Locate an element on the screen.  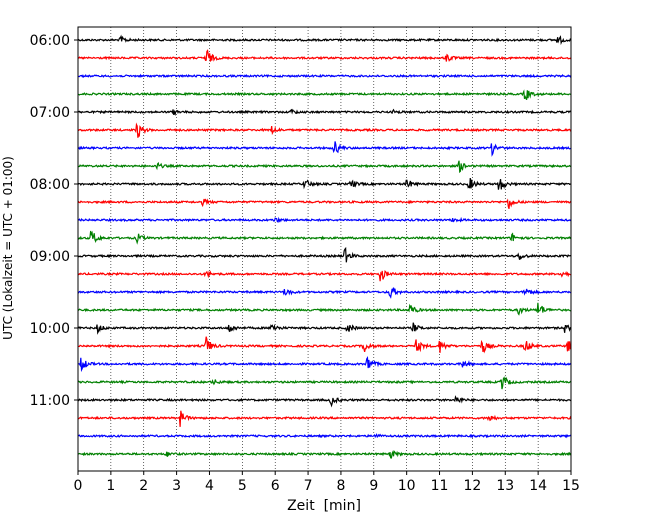
y-tick-label: 11:00 is located at coordinates (50, 401).